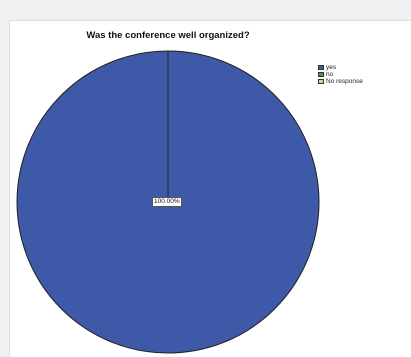 The height and width of the screenshot is (357, 411). I want to click on data-label-yes: 100.00%, so click(167, 202).